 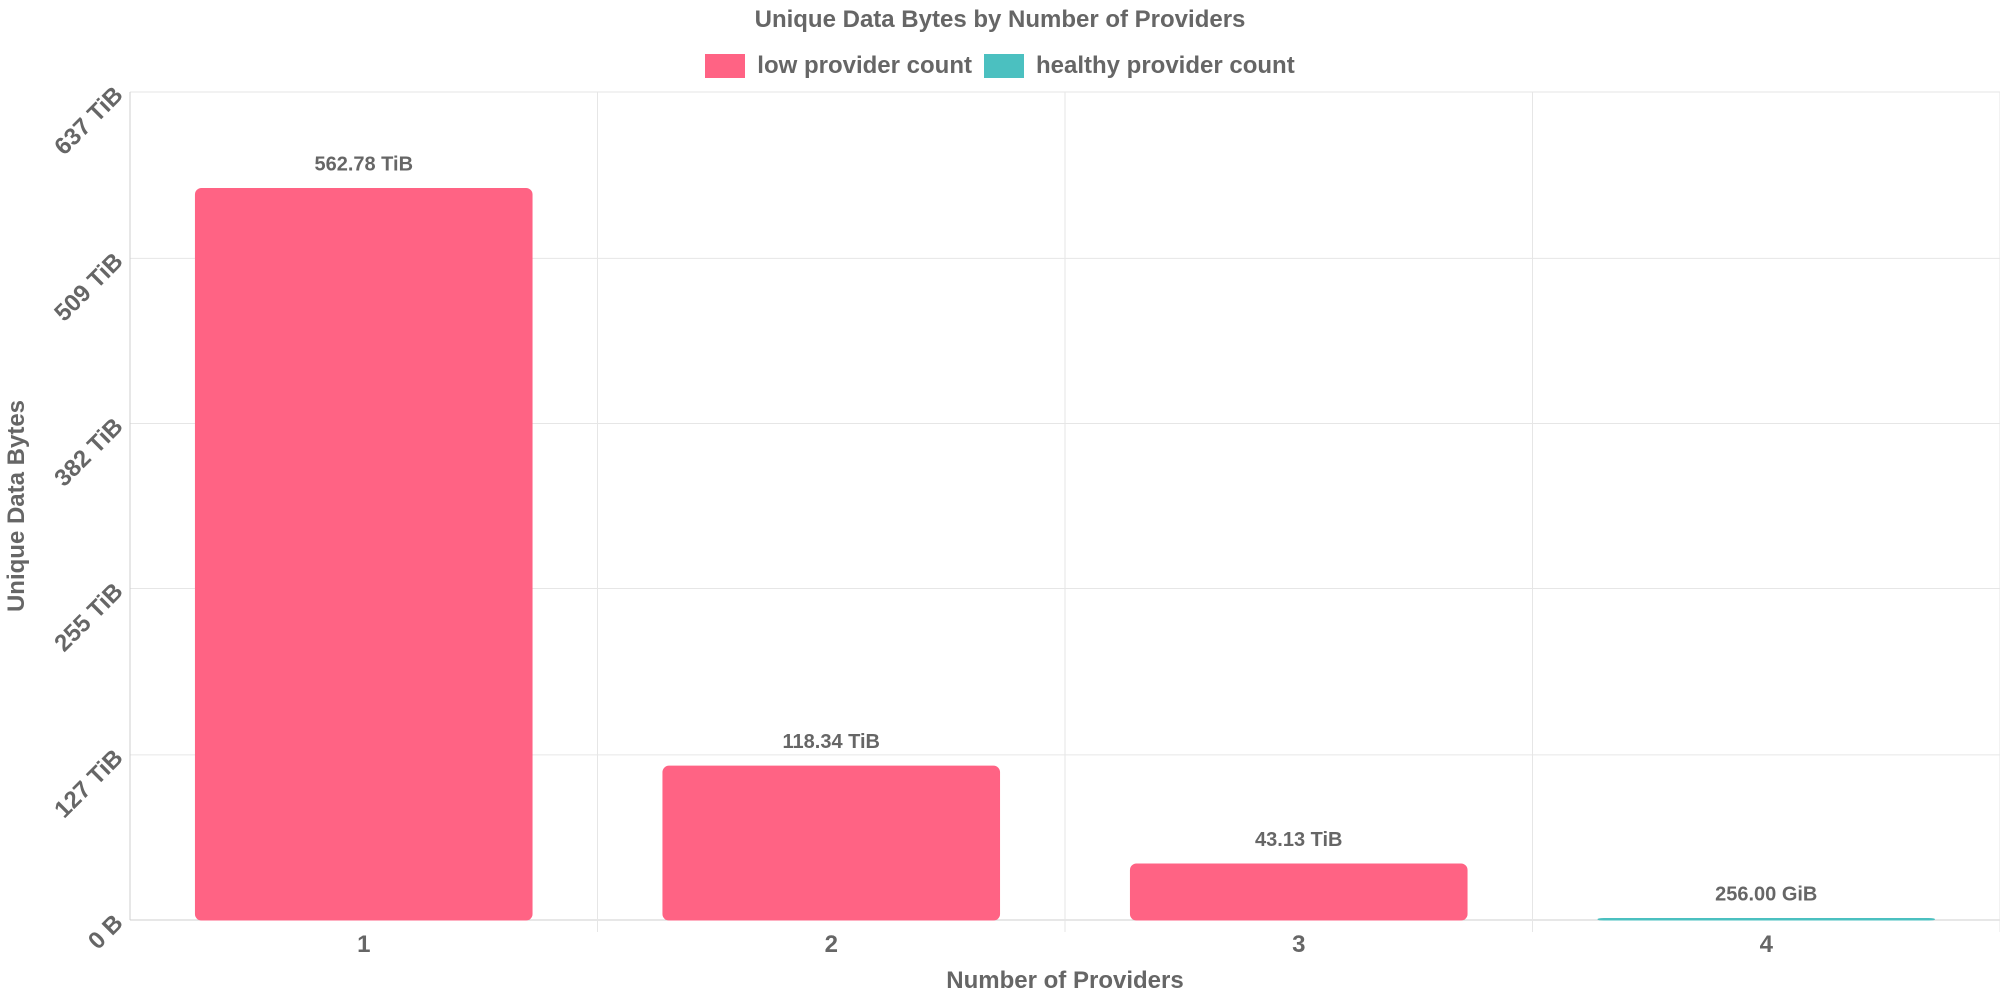 What do you see at coordinates (88, 452) in the screenshot?
I see `y-tick-label: 382 TiB` at bounding box center [88, 452].